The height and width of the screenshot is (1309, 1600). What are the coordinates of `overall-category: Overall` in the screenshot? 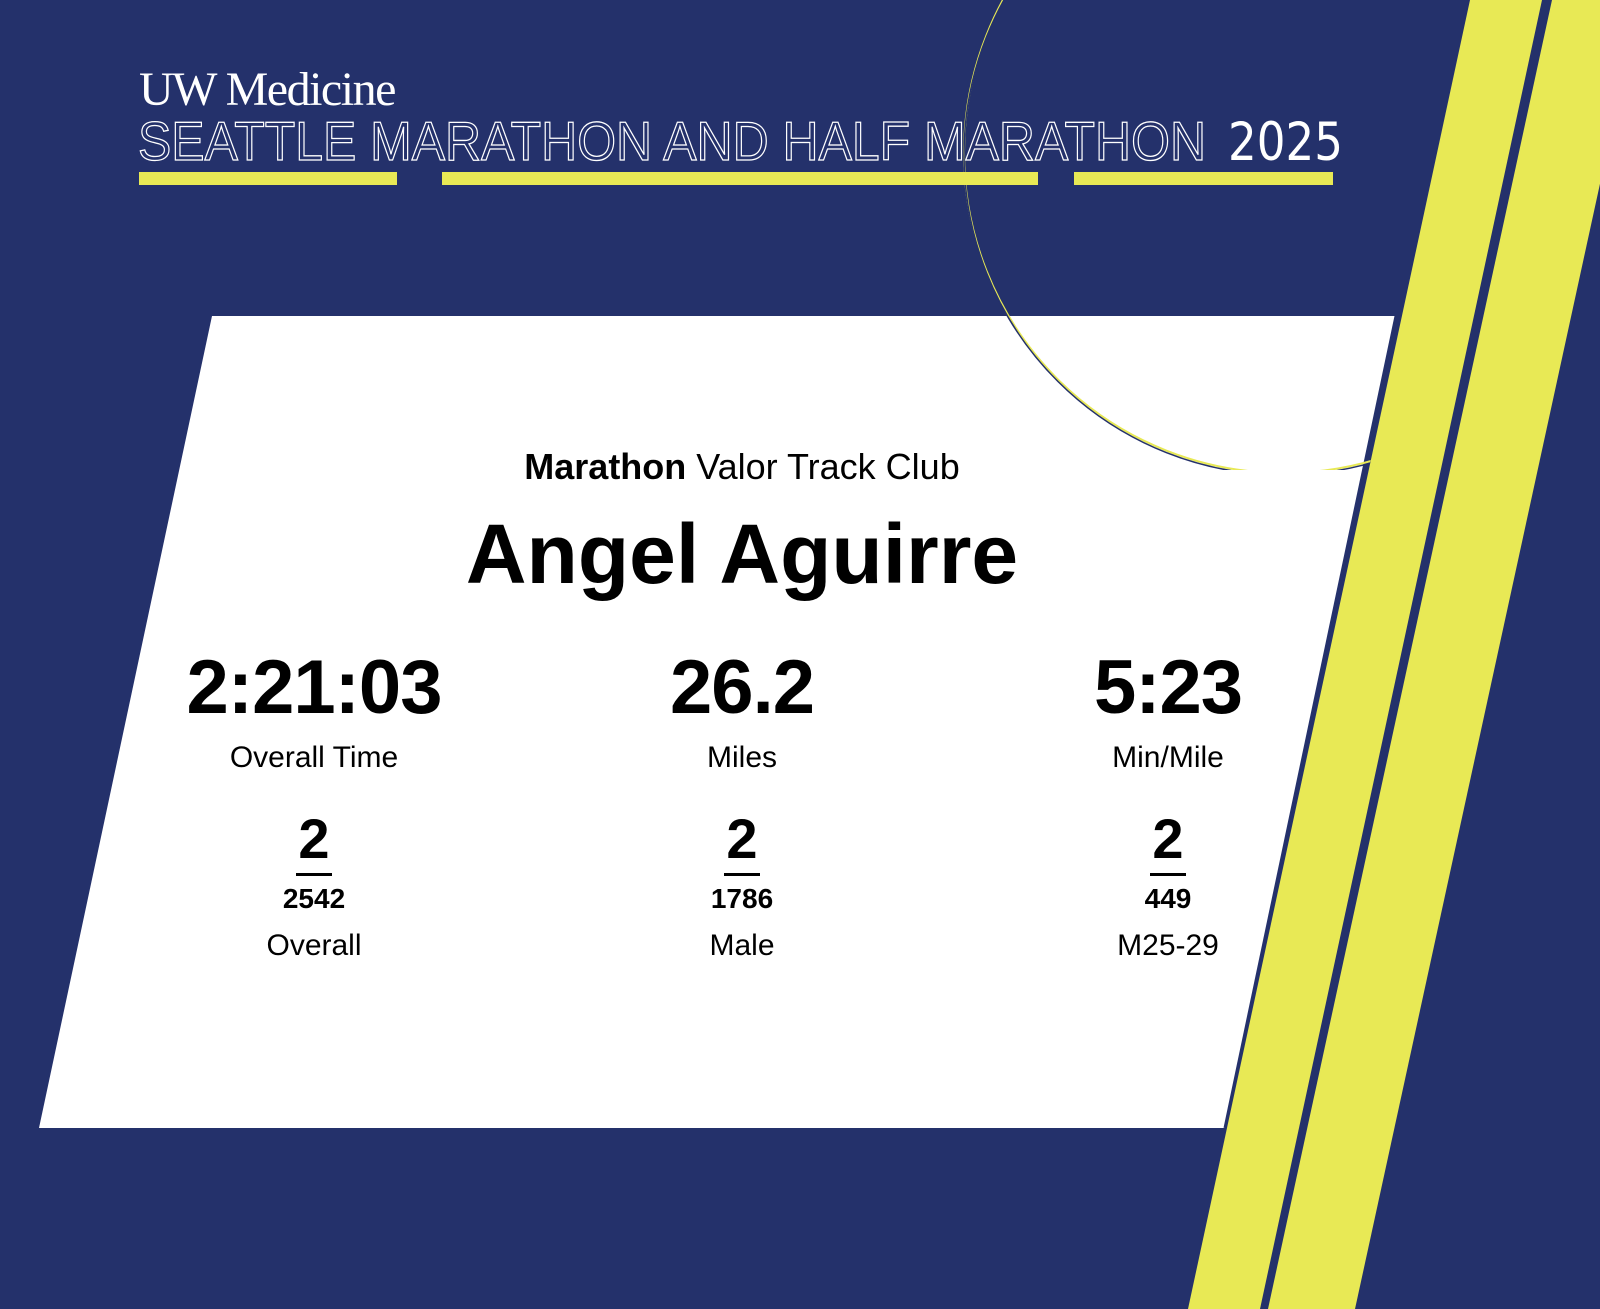 It's located at (314, 945).